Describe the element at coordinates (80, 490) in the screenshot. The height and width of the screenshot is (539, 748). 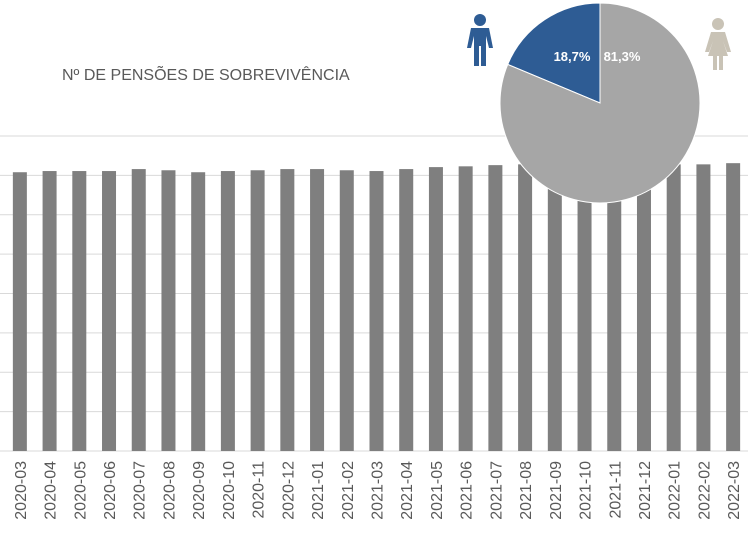
I see `x-tick-label: 2020-05` at that location.